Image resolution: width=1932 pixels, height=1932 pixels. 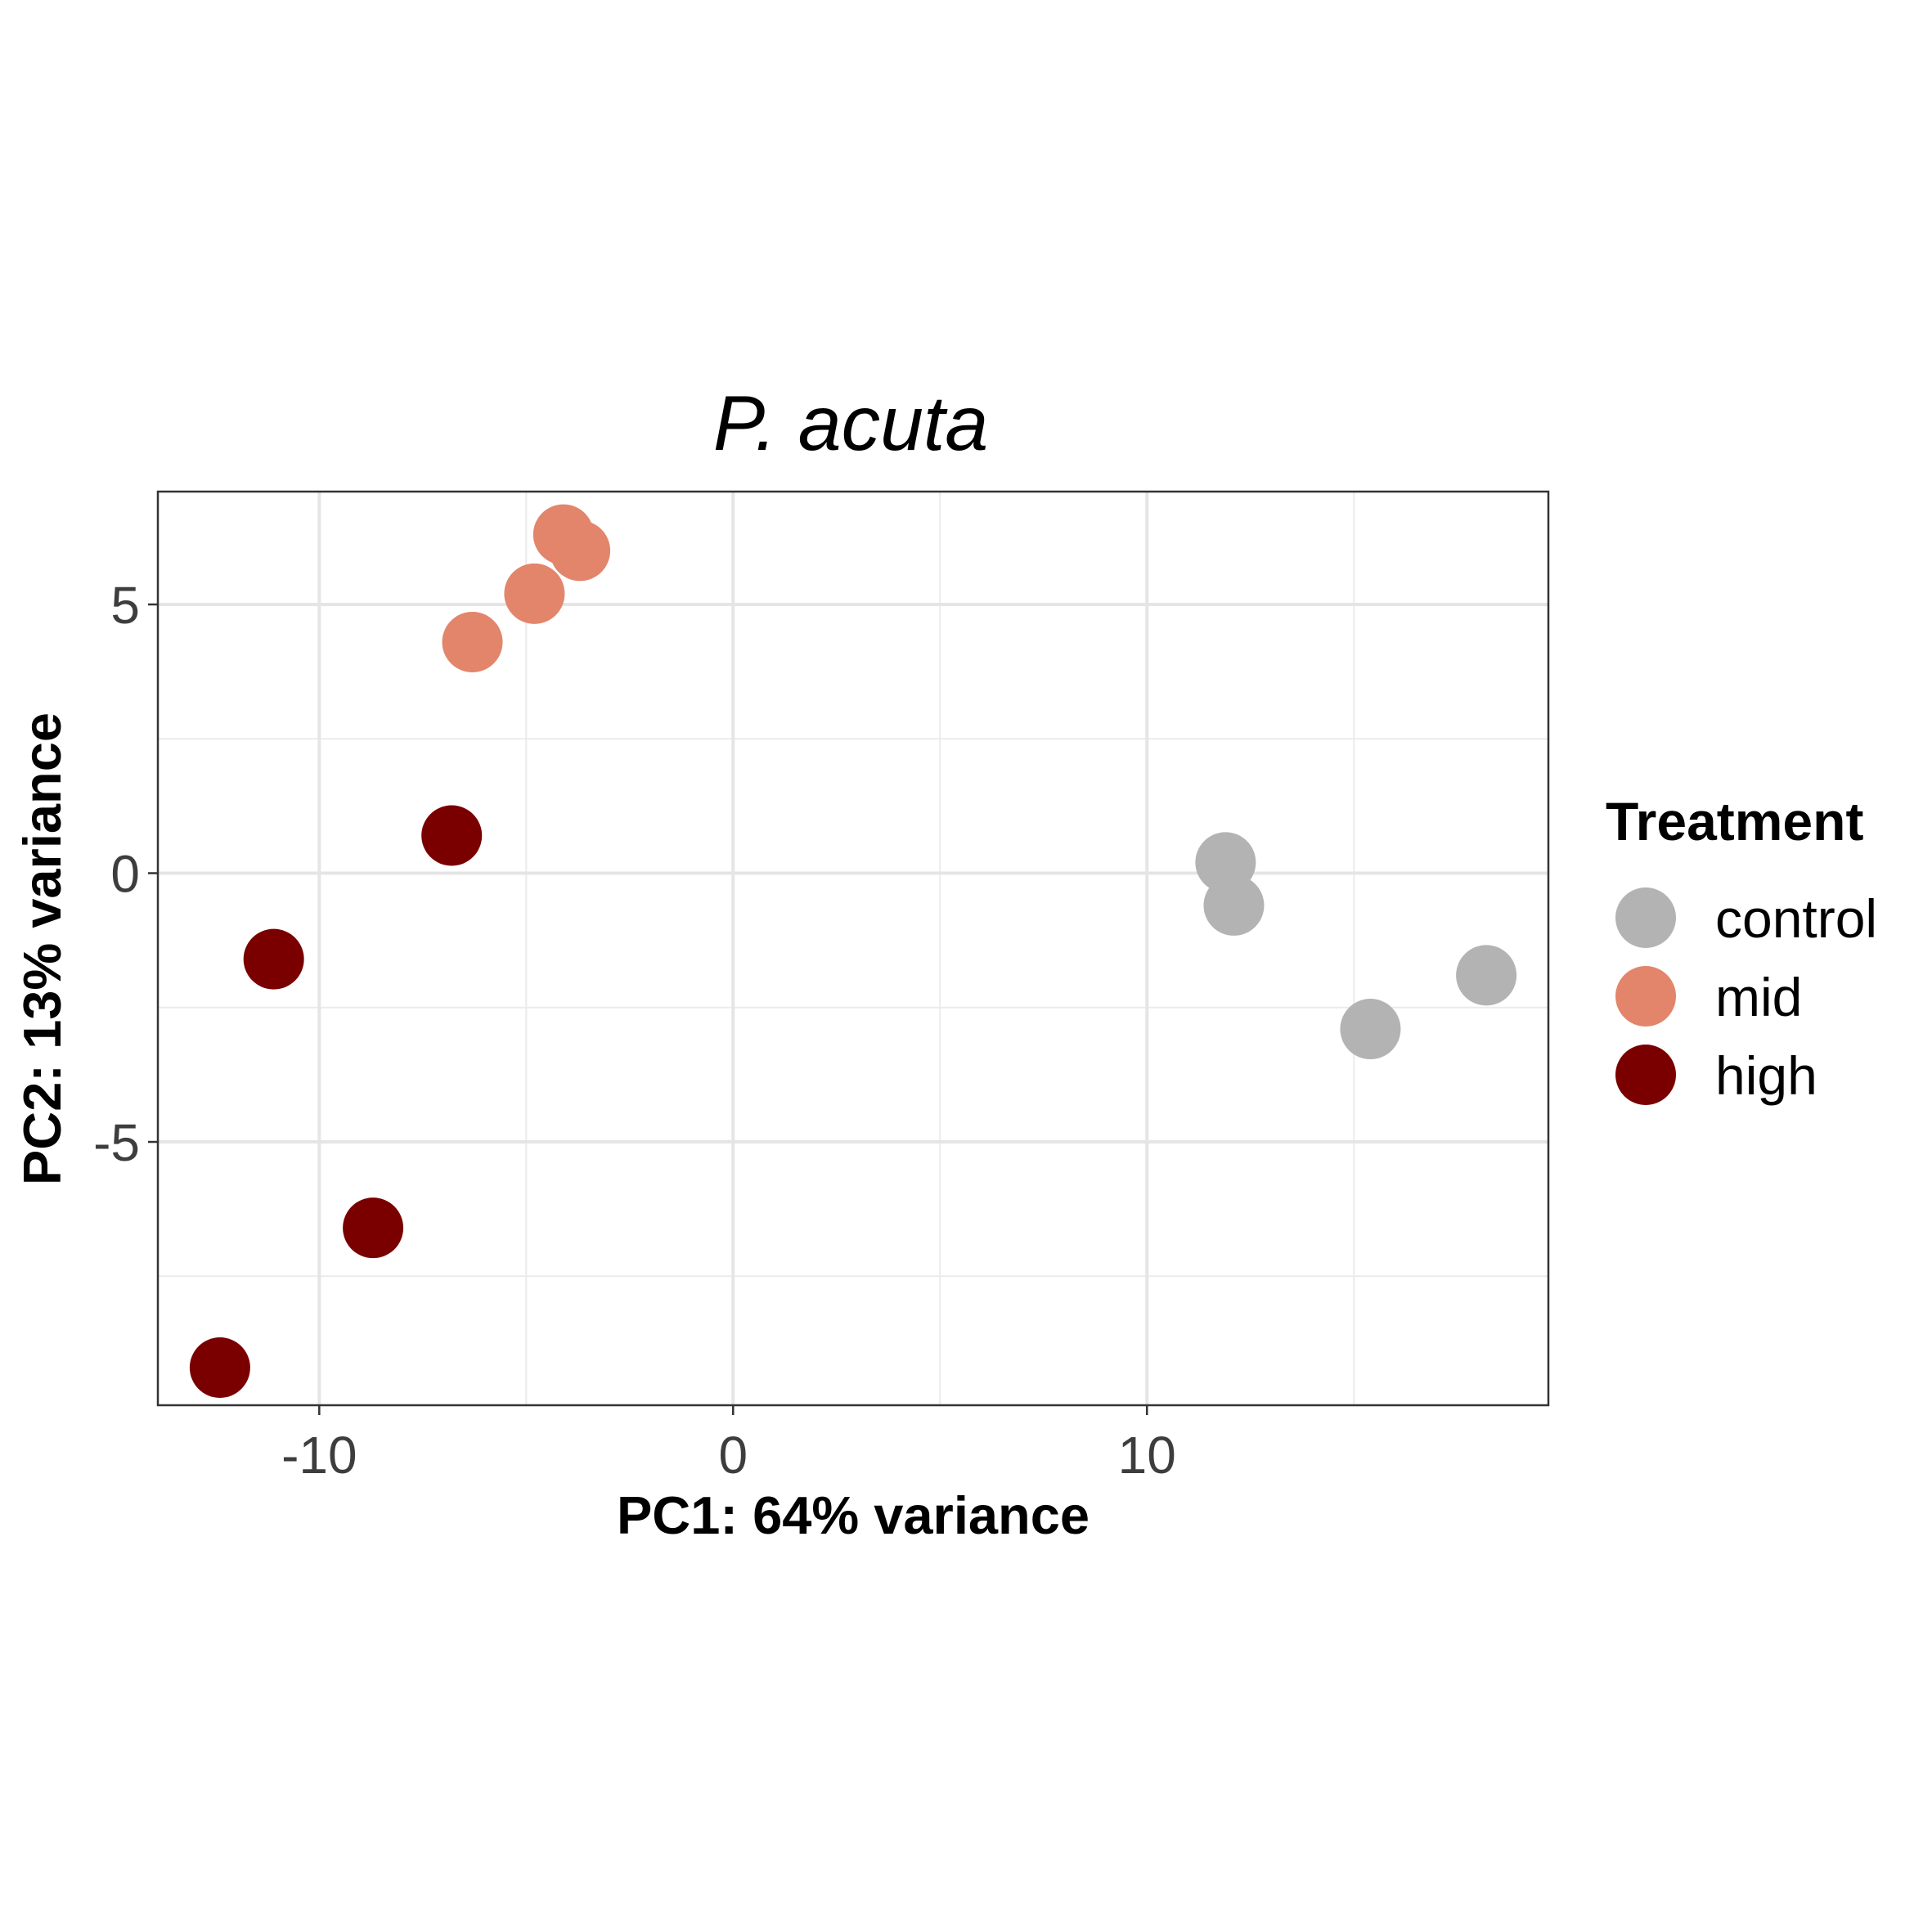 I want to click on chart-title: P. acuta, so click(x=851, y=424).